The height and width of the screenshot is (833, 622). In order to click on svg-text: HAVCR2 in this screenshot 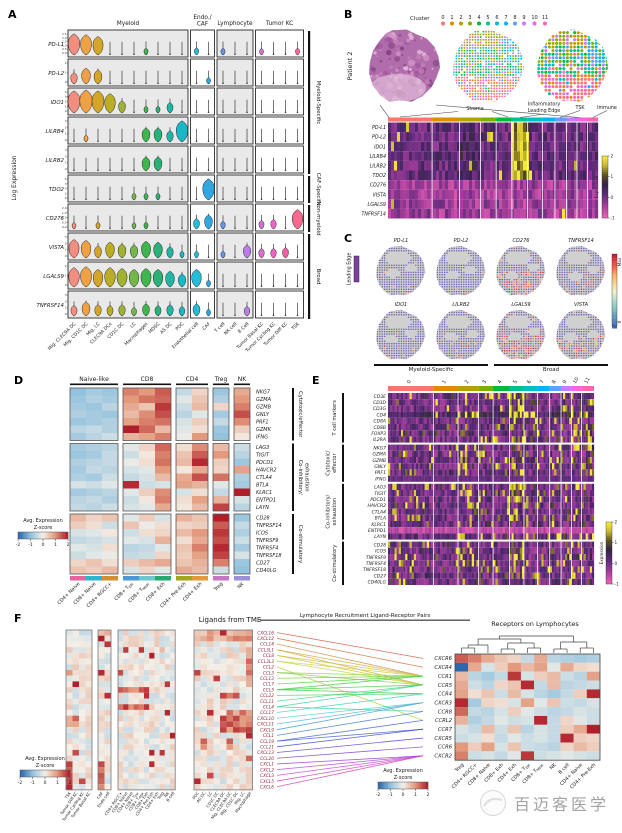, I will do `click(266, 471)`.